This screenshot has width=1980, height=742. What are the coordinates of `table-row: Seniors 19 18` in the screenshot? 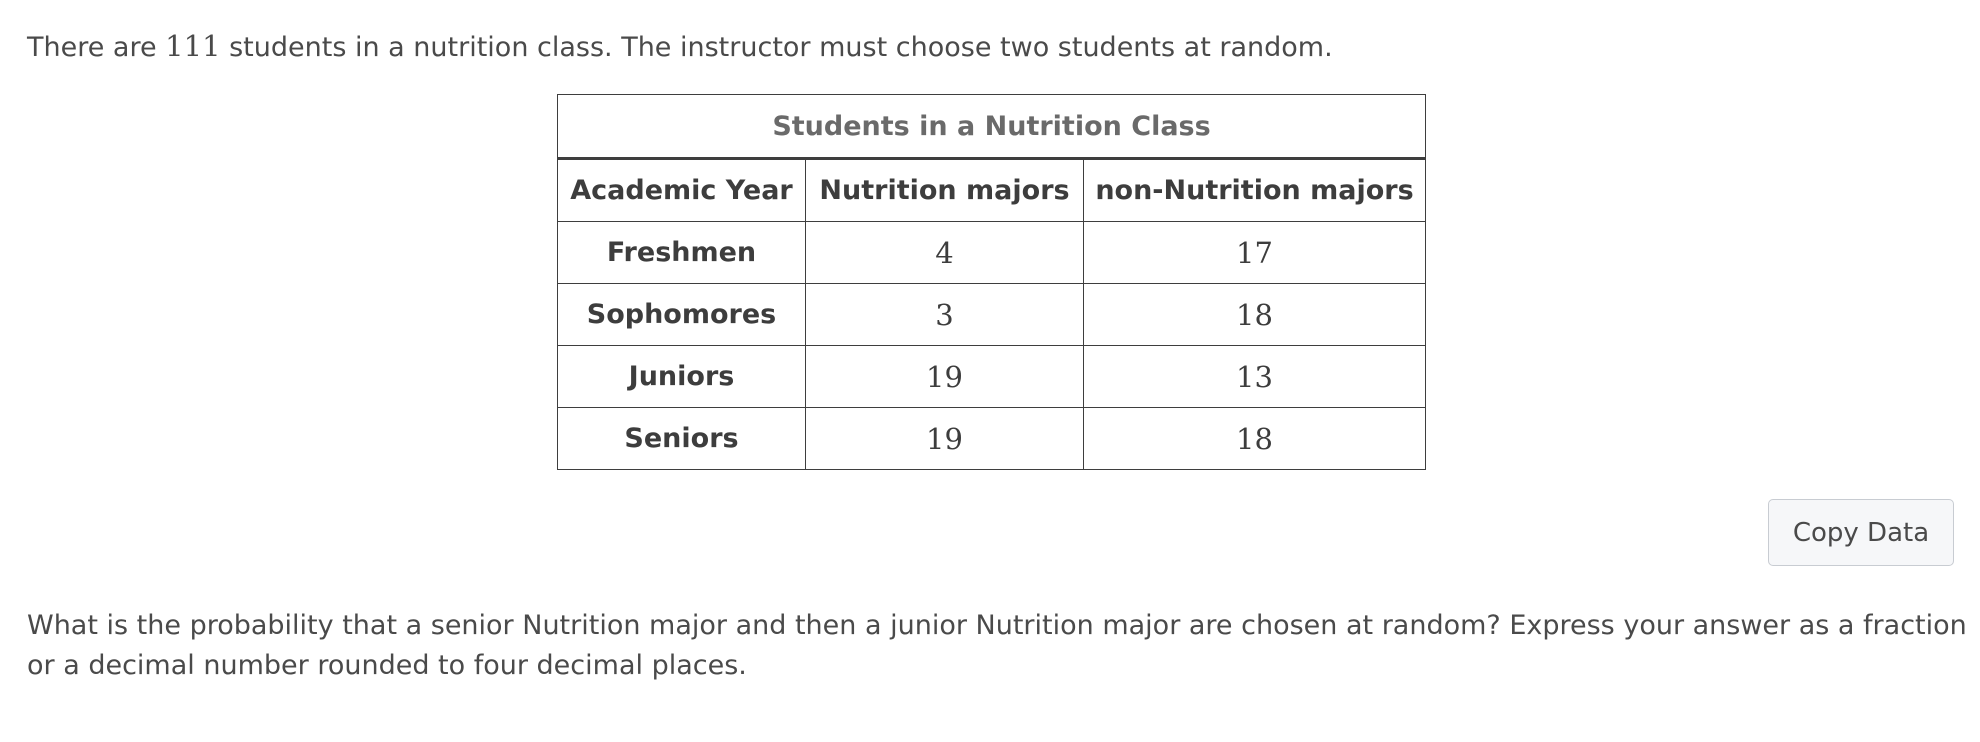 It's located at (992, 438).